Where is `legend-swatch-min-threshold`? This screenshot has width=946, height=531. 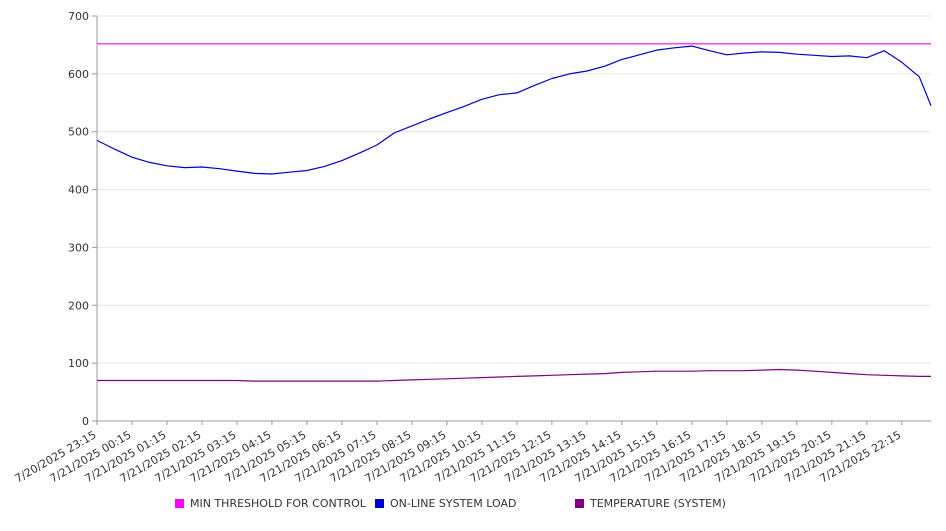 legend-swatch-min-threshold is located at coordinates (179, 503).